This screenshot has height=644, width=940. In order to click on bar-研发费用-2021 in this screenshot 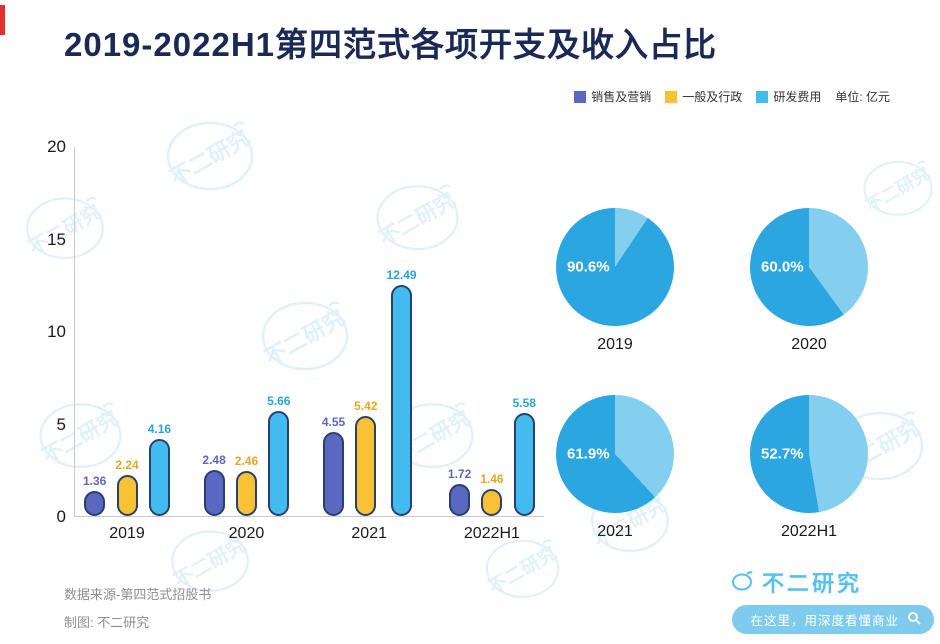, I will do `click(402, 400)`.